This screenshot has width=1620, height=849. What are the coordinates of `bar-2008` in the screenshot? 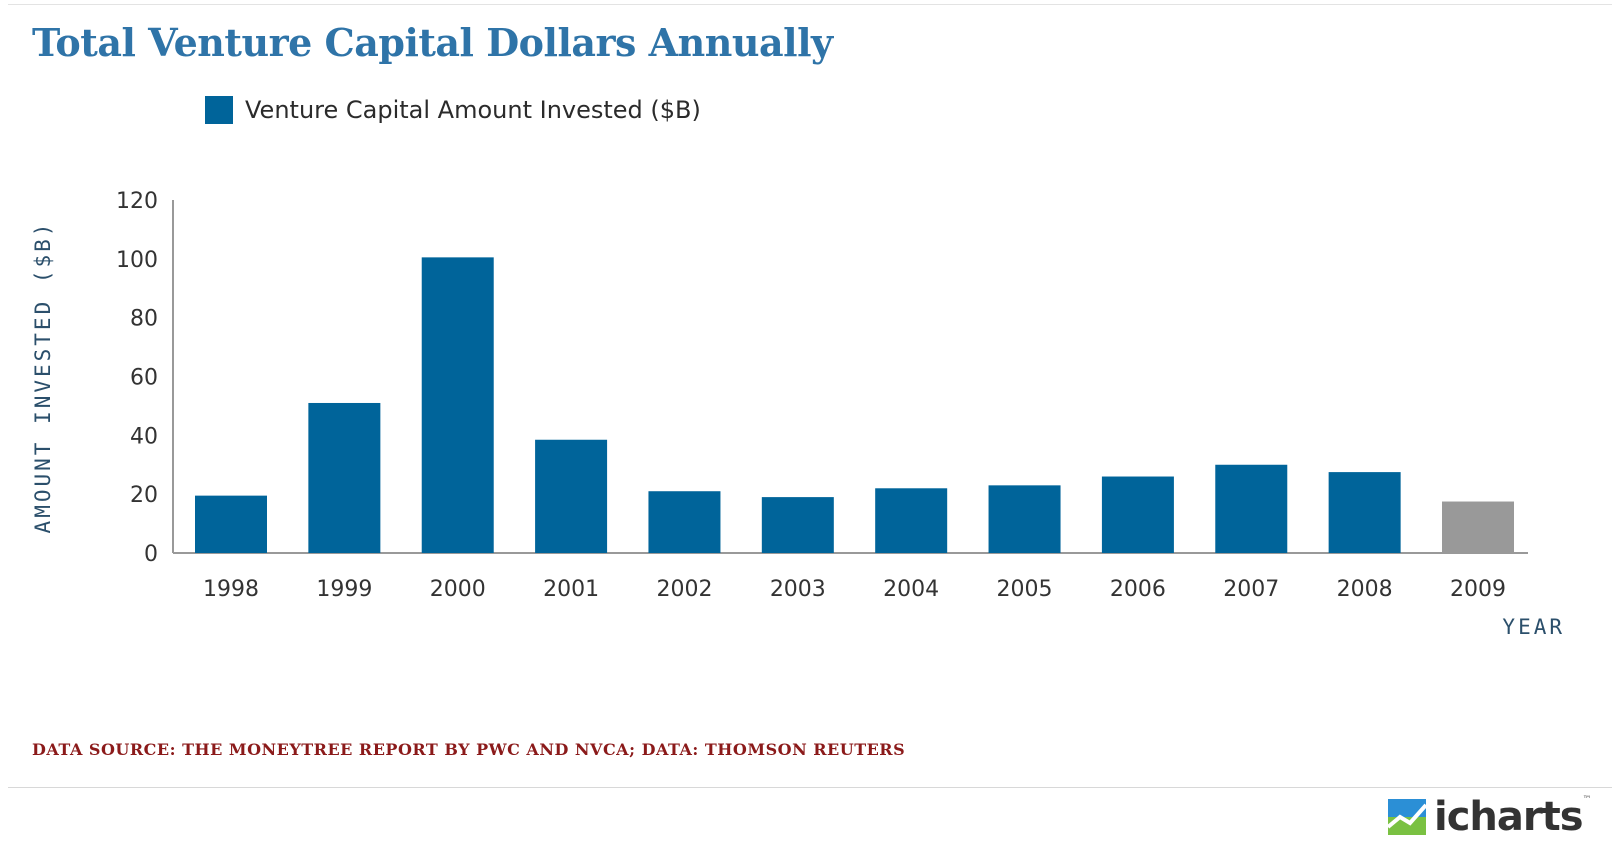 It's located at (1364, 512).